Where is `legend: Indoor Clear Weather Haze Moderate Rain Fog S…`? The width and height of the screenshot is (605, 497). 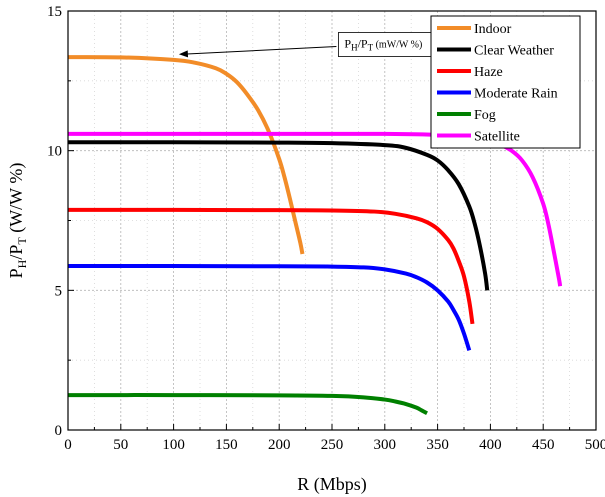
legend: Indoor Clear Weather Haze Moderate Rain Fog S… is located at coordinates (505, 82).